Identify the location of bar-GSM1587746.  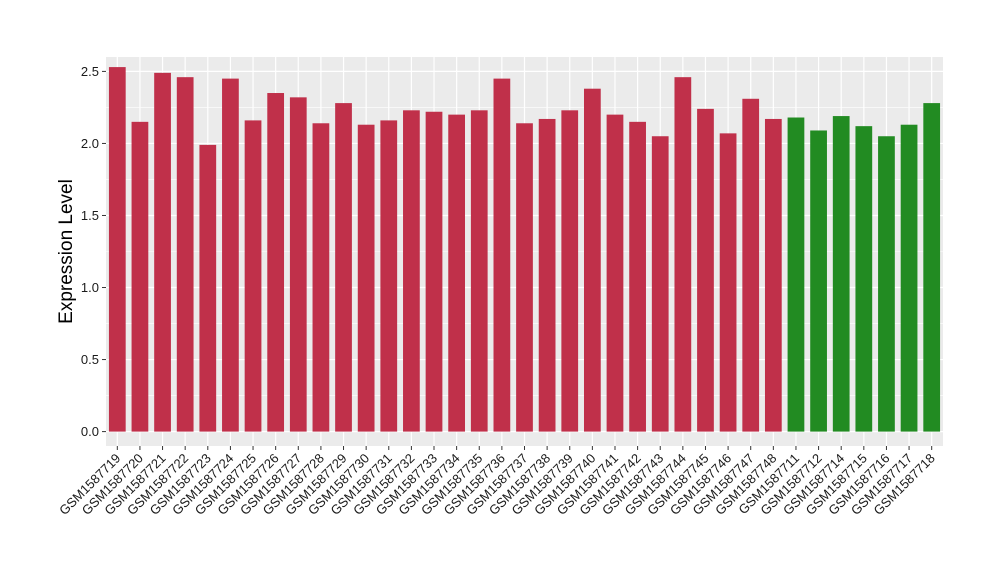
(728, 282).